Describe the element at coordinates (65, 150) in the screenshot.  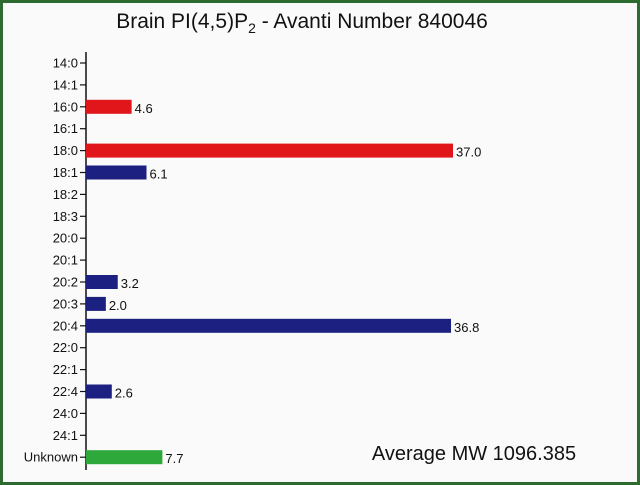
I see `y-tick-label: 18:0` at that location.